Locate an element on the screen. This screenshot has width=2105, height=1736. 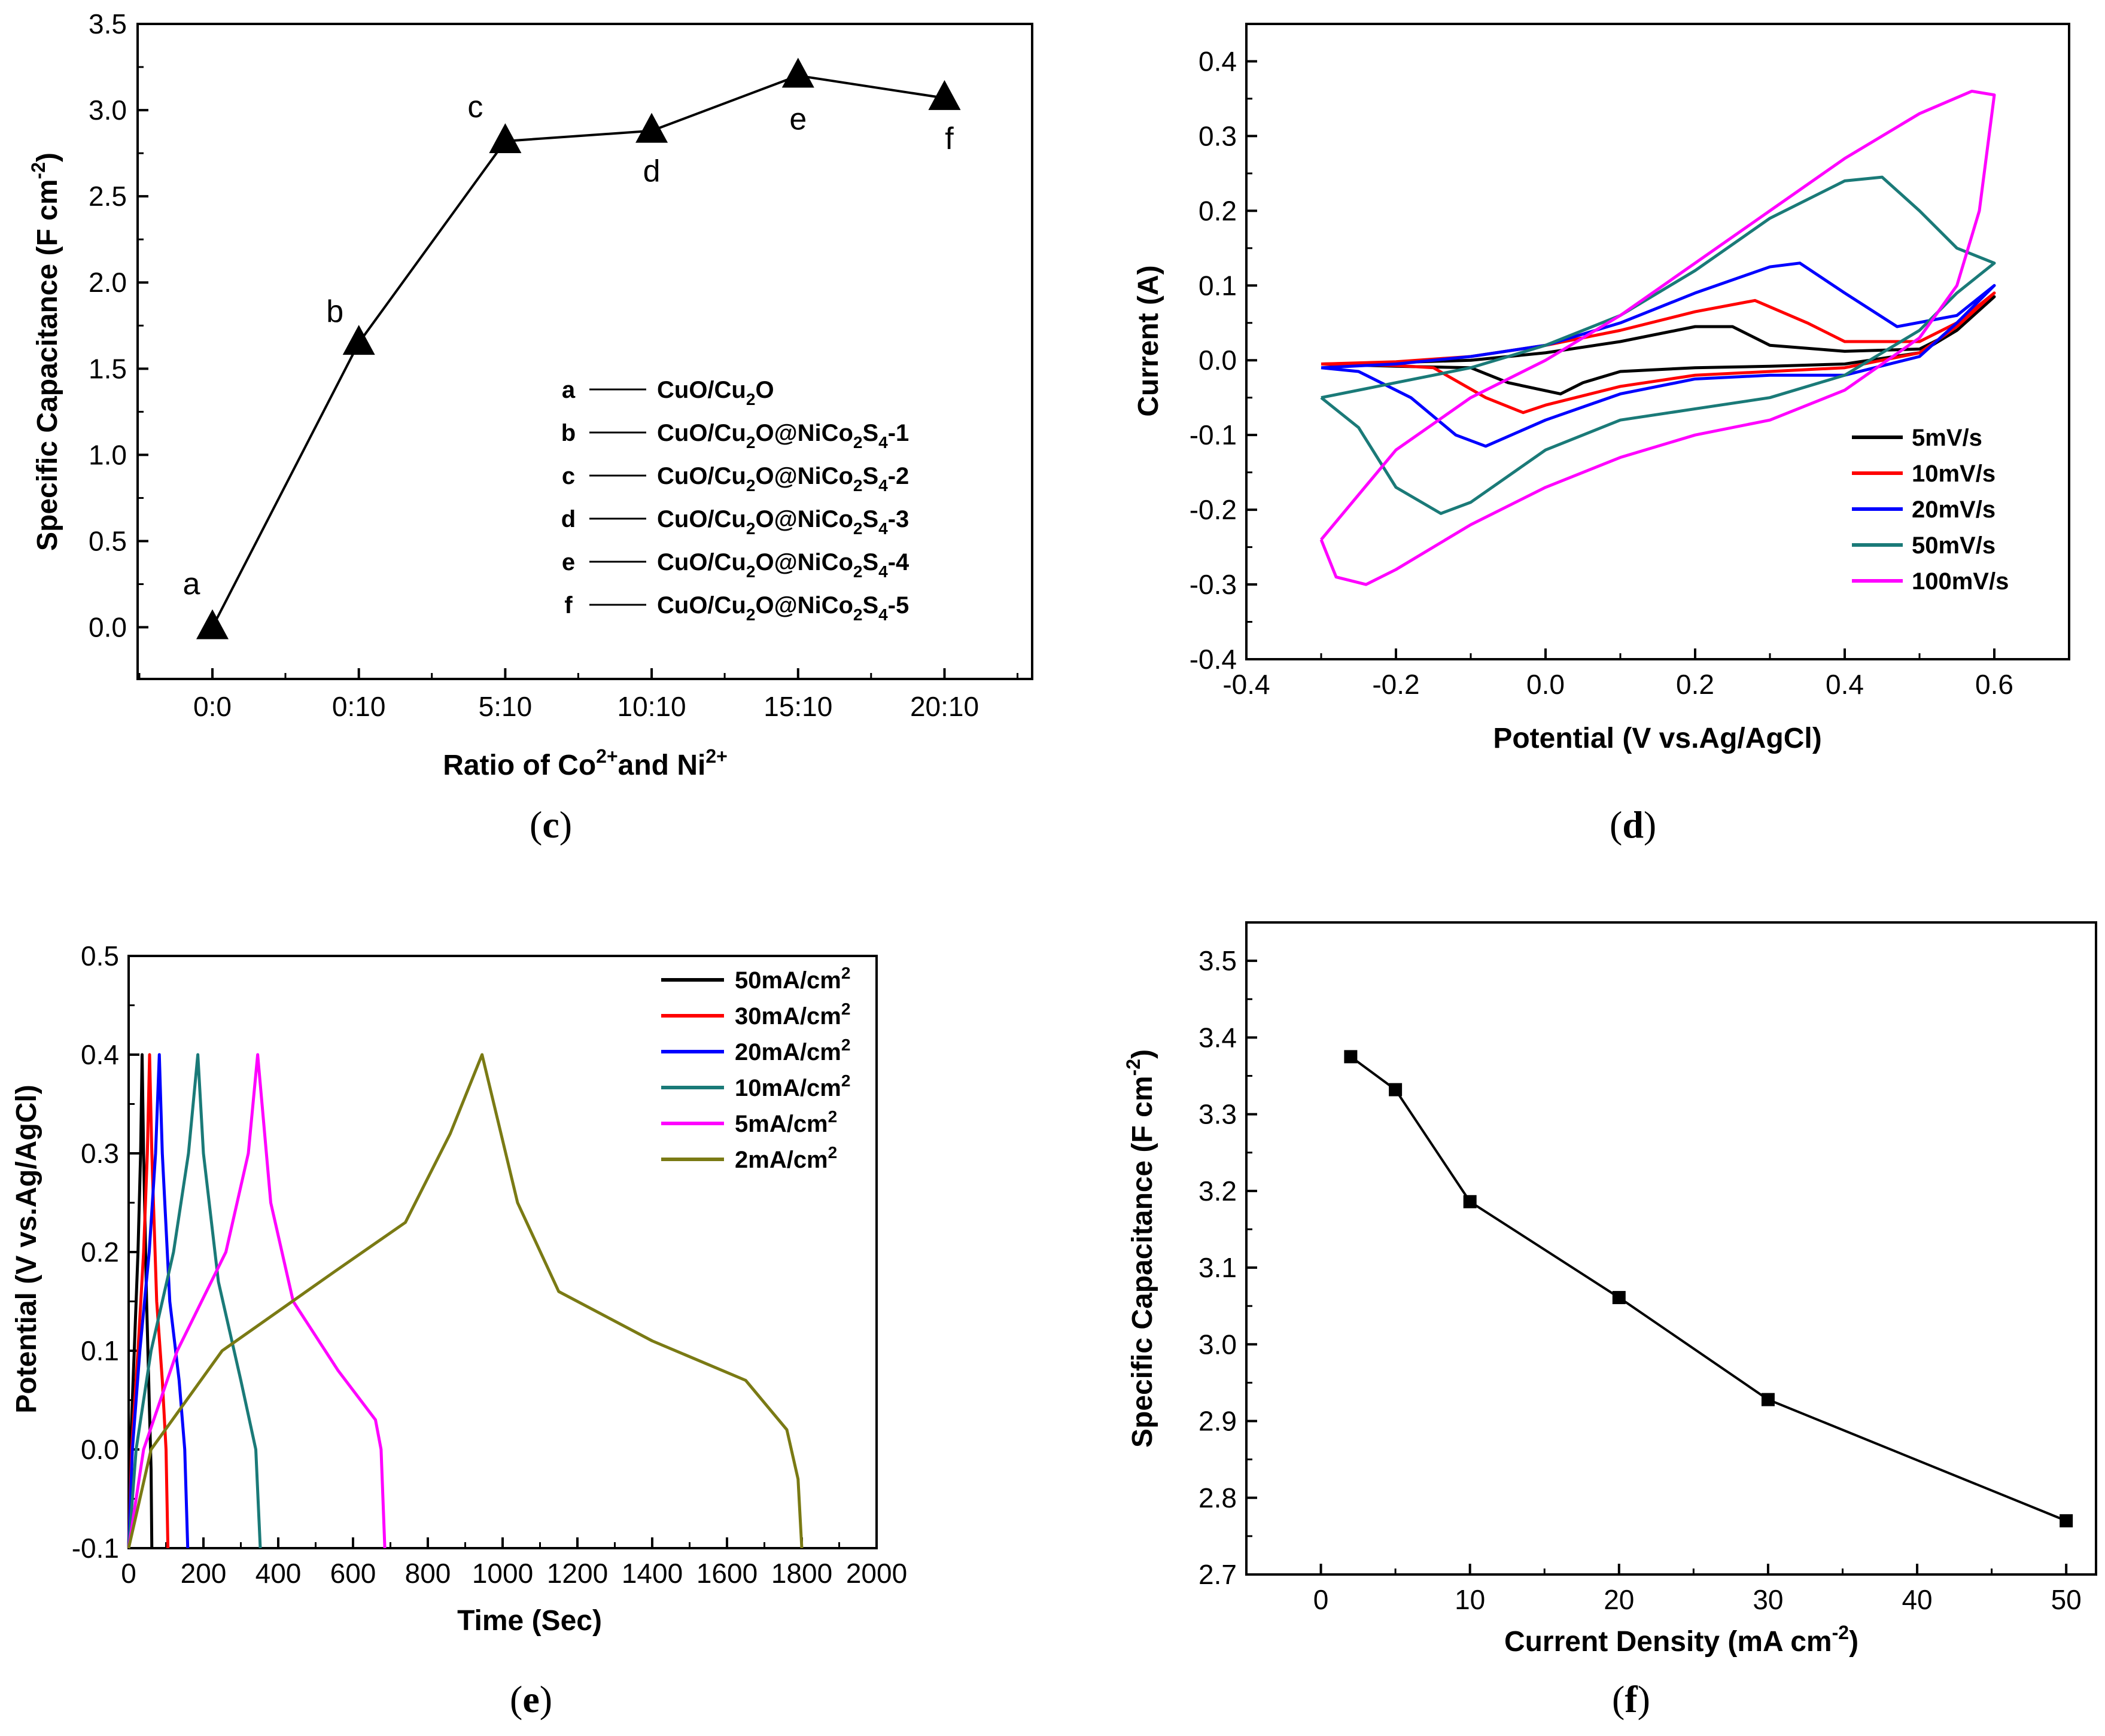
panel-e-xtick-label: 200 is located at coordinates (204, 1574).